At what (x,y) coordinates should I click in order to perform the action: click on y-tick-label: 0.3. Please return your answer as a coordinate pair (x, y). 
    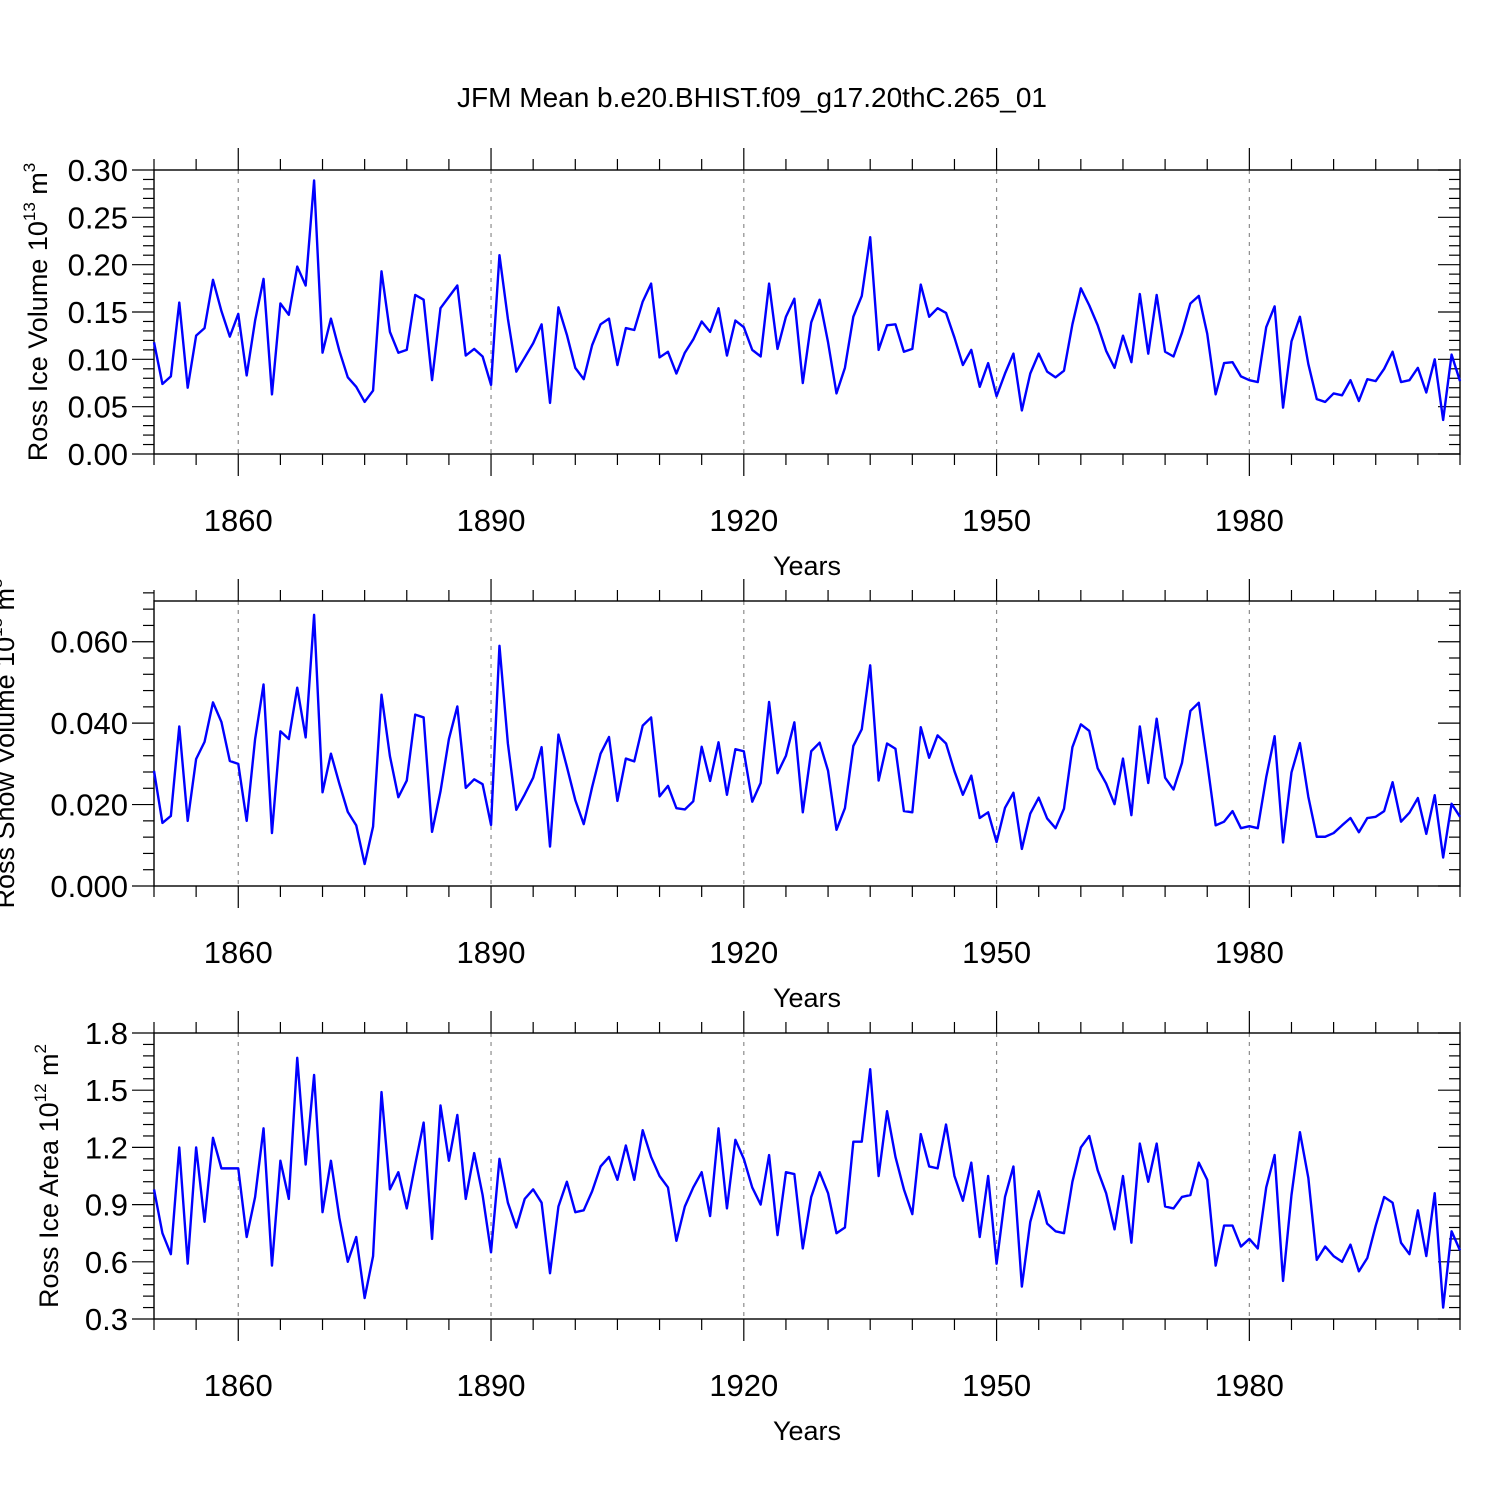
    Looking at the image, I should click on (106, 1319).